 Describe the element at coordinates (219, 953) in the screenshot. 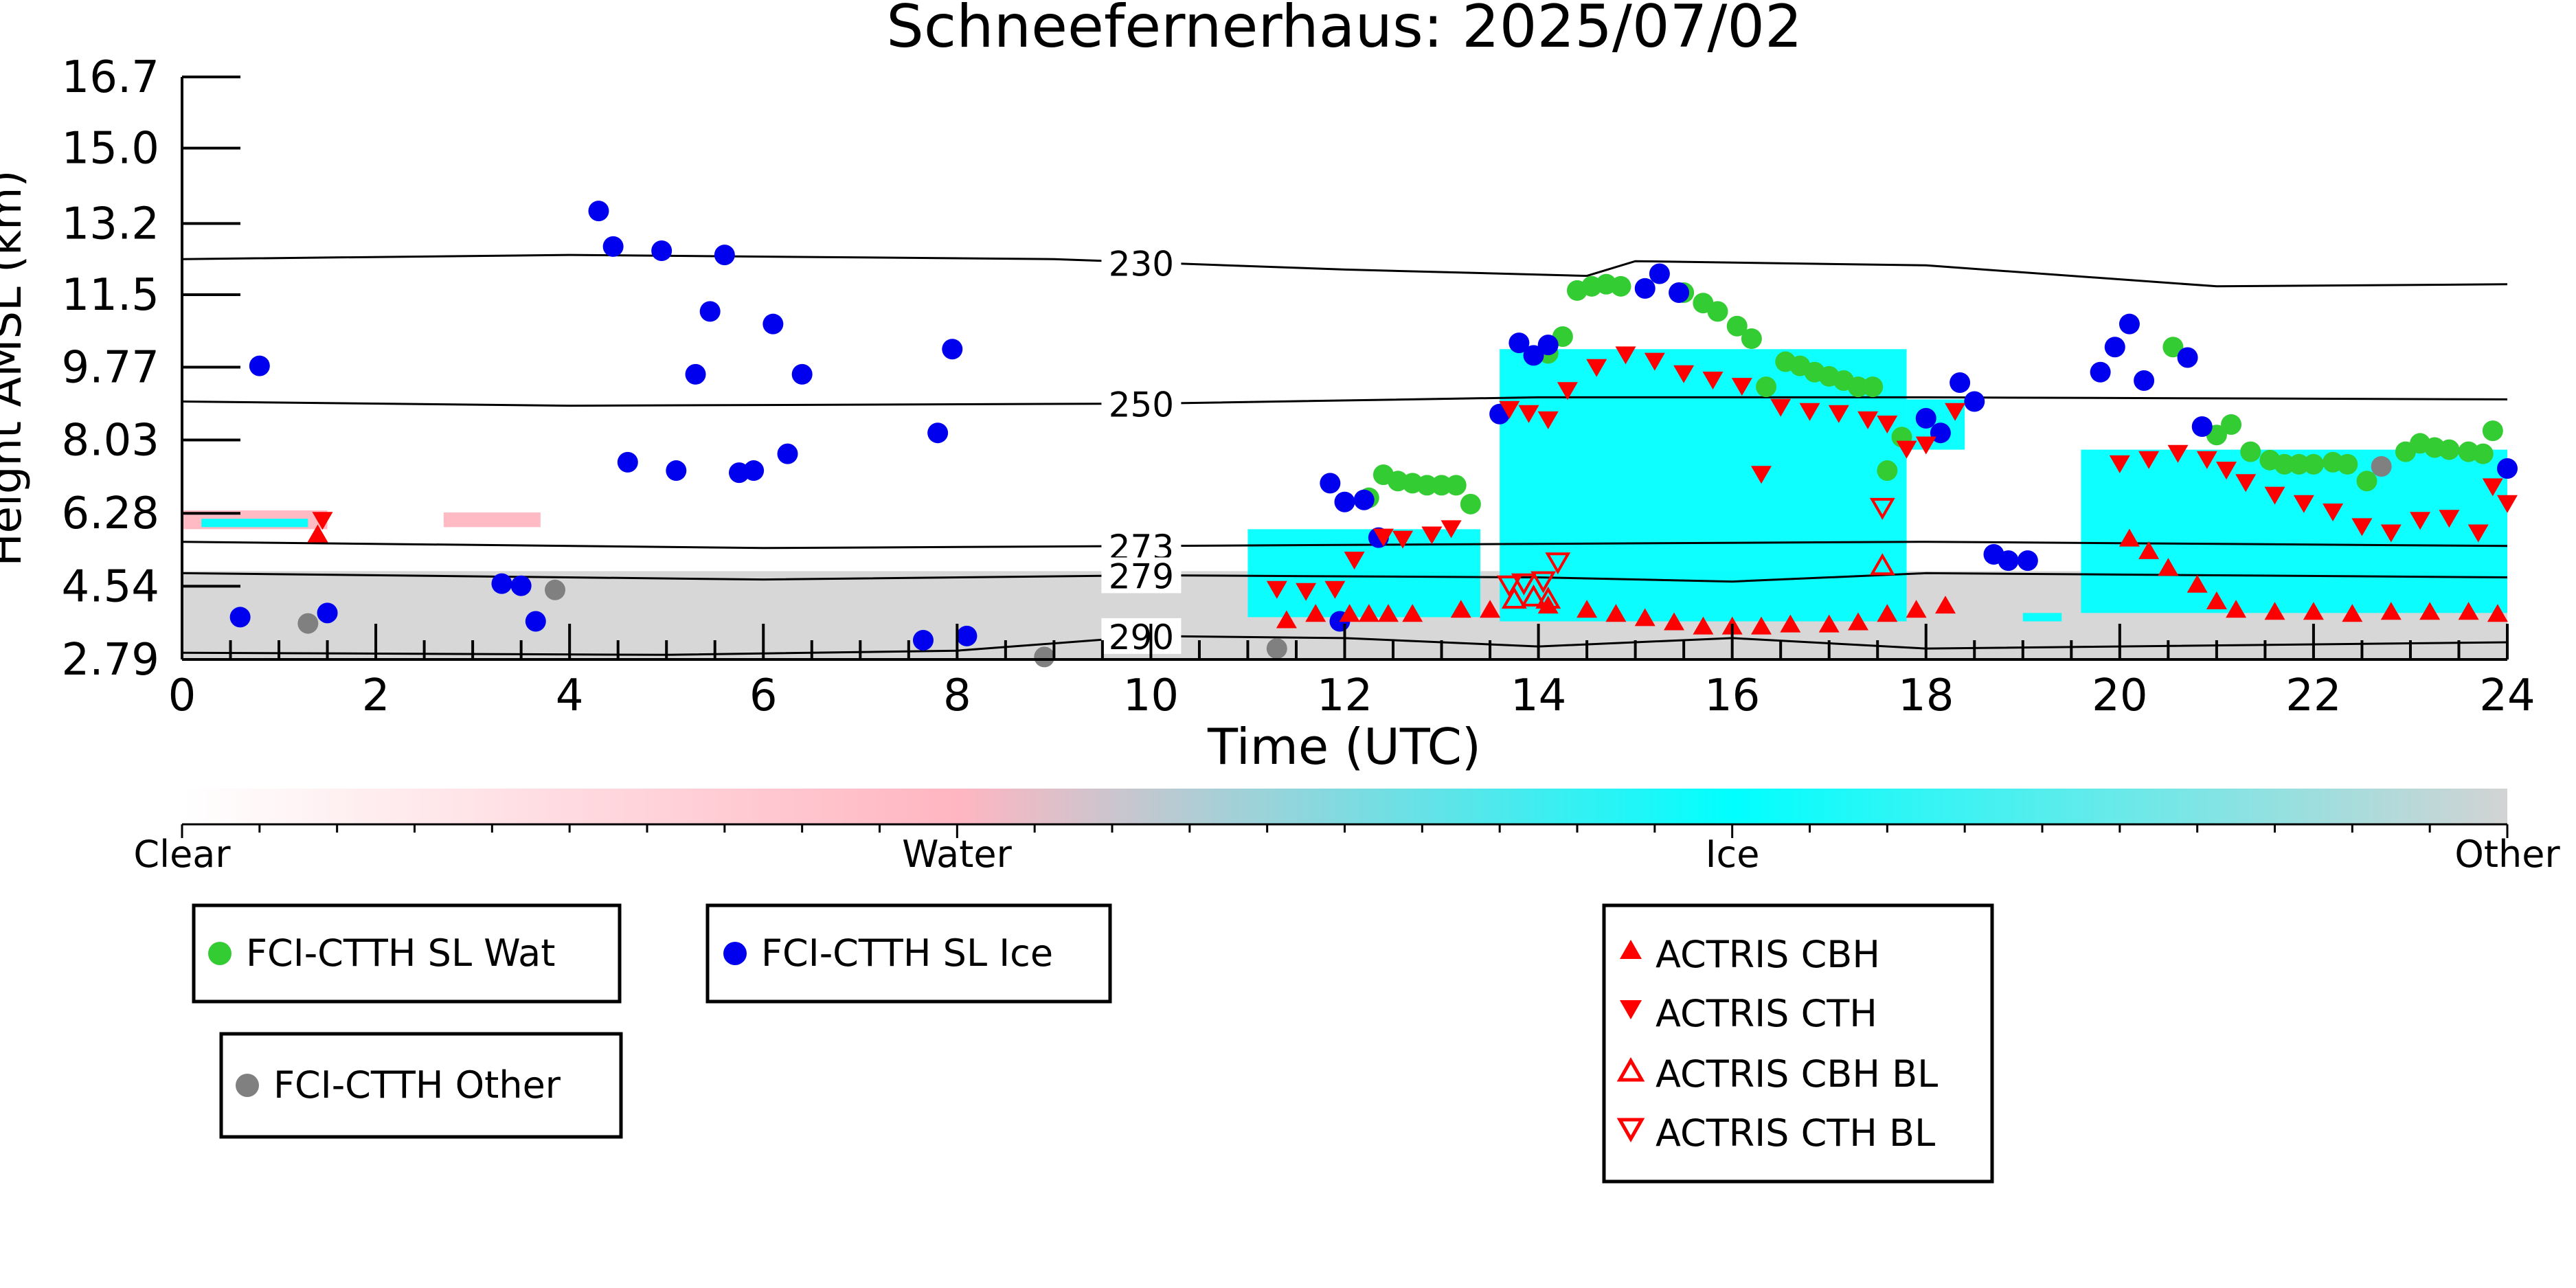

I see `legend-marker-wat` at that location.